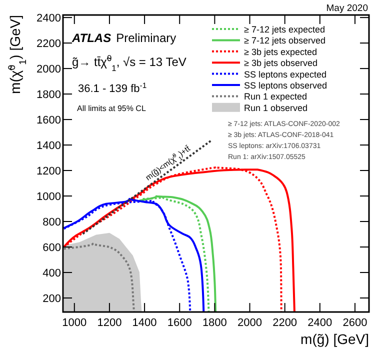 This screenshot has width=376, height=356. What do you see at coordinates (51, 222) in the screenshot?
I see `y-tick-label: 800` at bounding box center [51, 222].